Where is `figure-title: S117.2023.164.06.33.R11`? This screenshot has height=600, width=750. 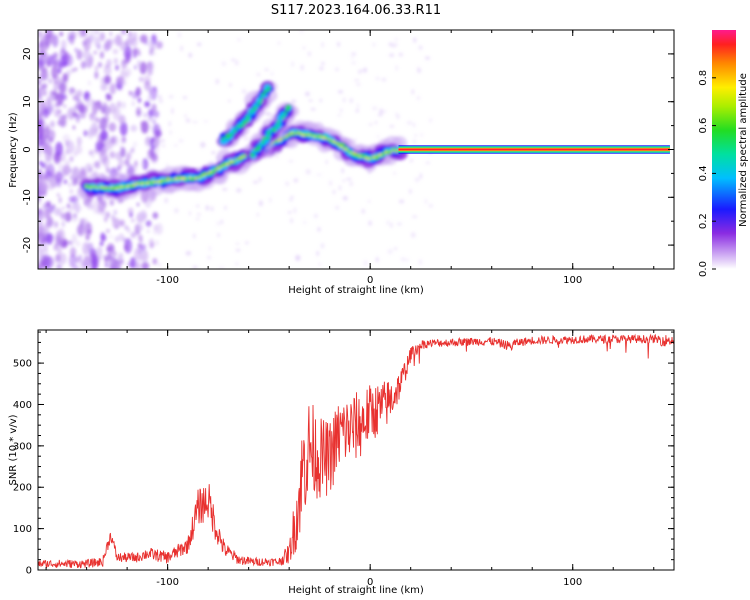
figure-title: S117.2023.164.06.33.R11 is located at coordinates (356, 10).